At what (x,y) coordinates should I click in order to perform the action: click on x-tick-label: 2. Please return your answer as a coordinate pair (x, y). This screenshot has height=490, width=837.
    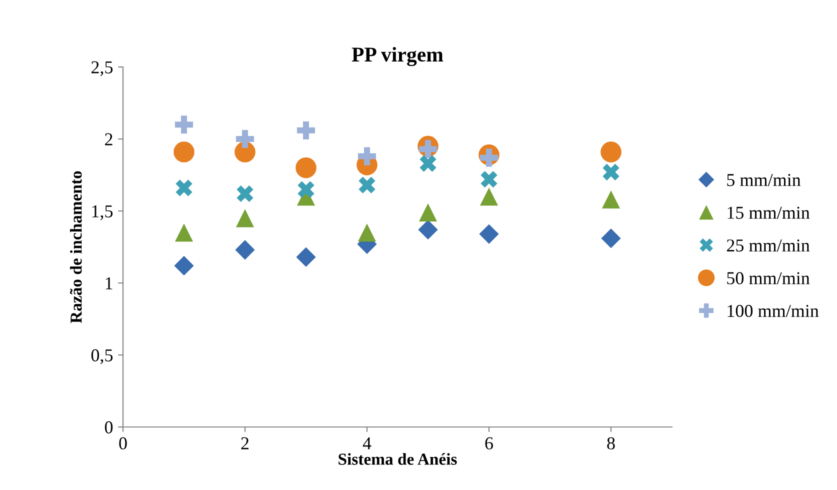
    Looking at the image, I should click on (245, 443).